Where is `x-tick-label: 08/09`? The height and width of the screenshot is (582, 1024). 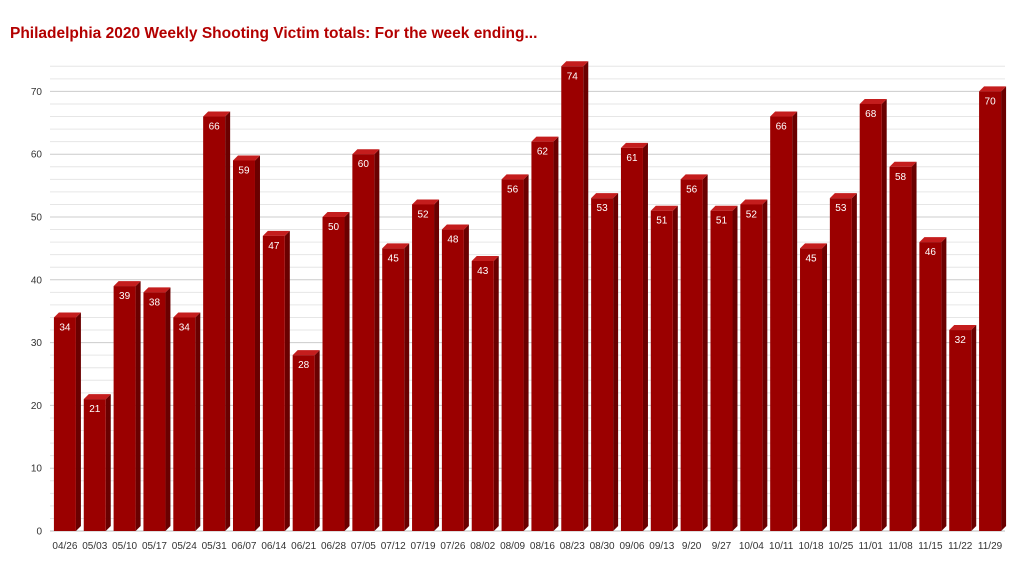 x-tick-label: 08/09 is located at coordinates (512, 546).